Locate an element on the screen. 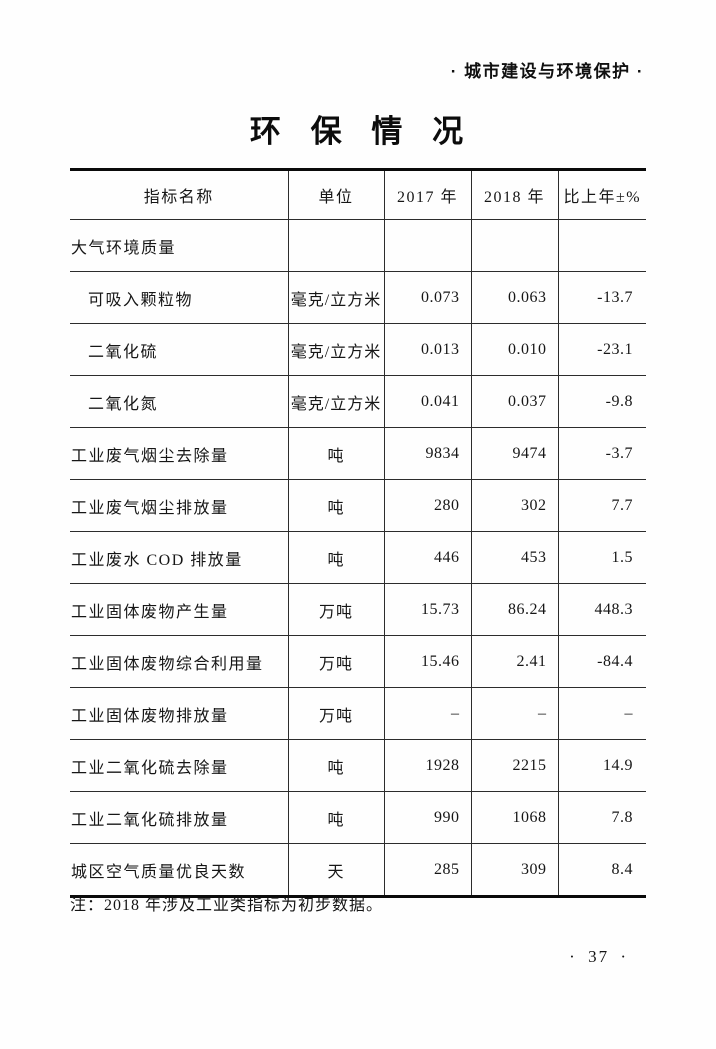  table-row: 工业废气烟尘排放量 吨 280 302 7.7 is located at coordinates (358, 505).